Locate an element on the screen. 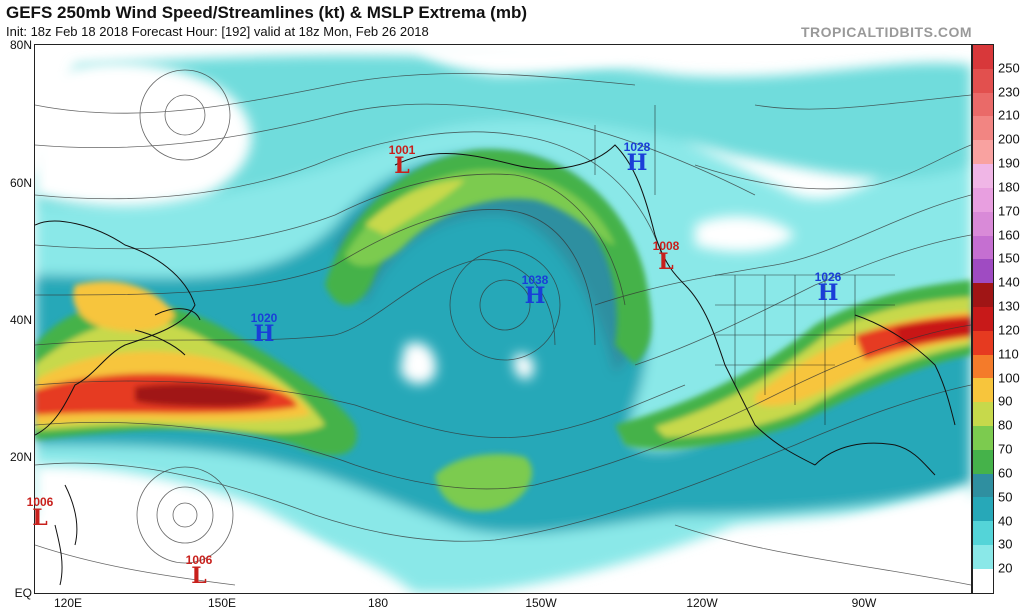 The image size is (1024, 612). lon-label: 150E is located at coordinates (222, 603).